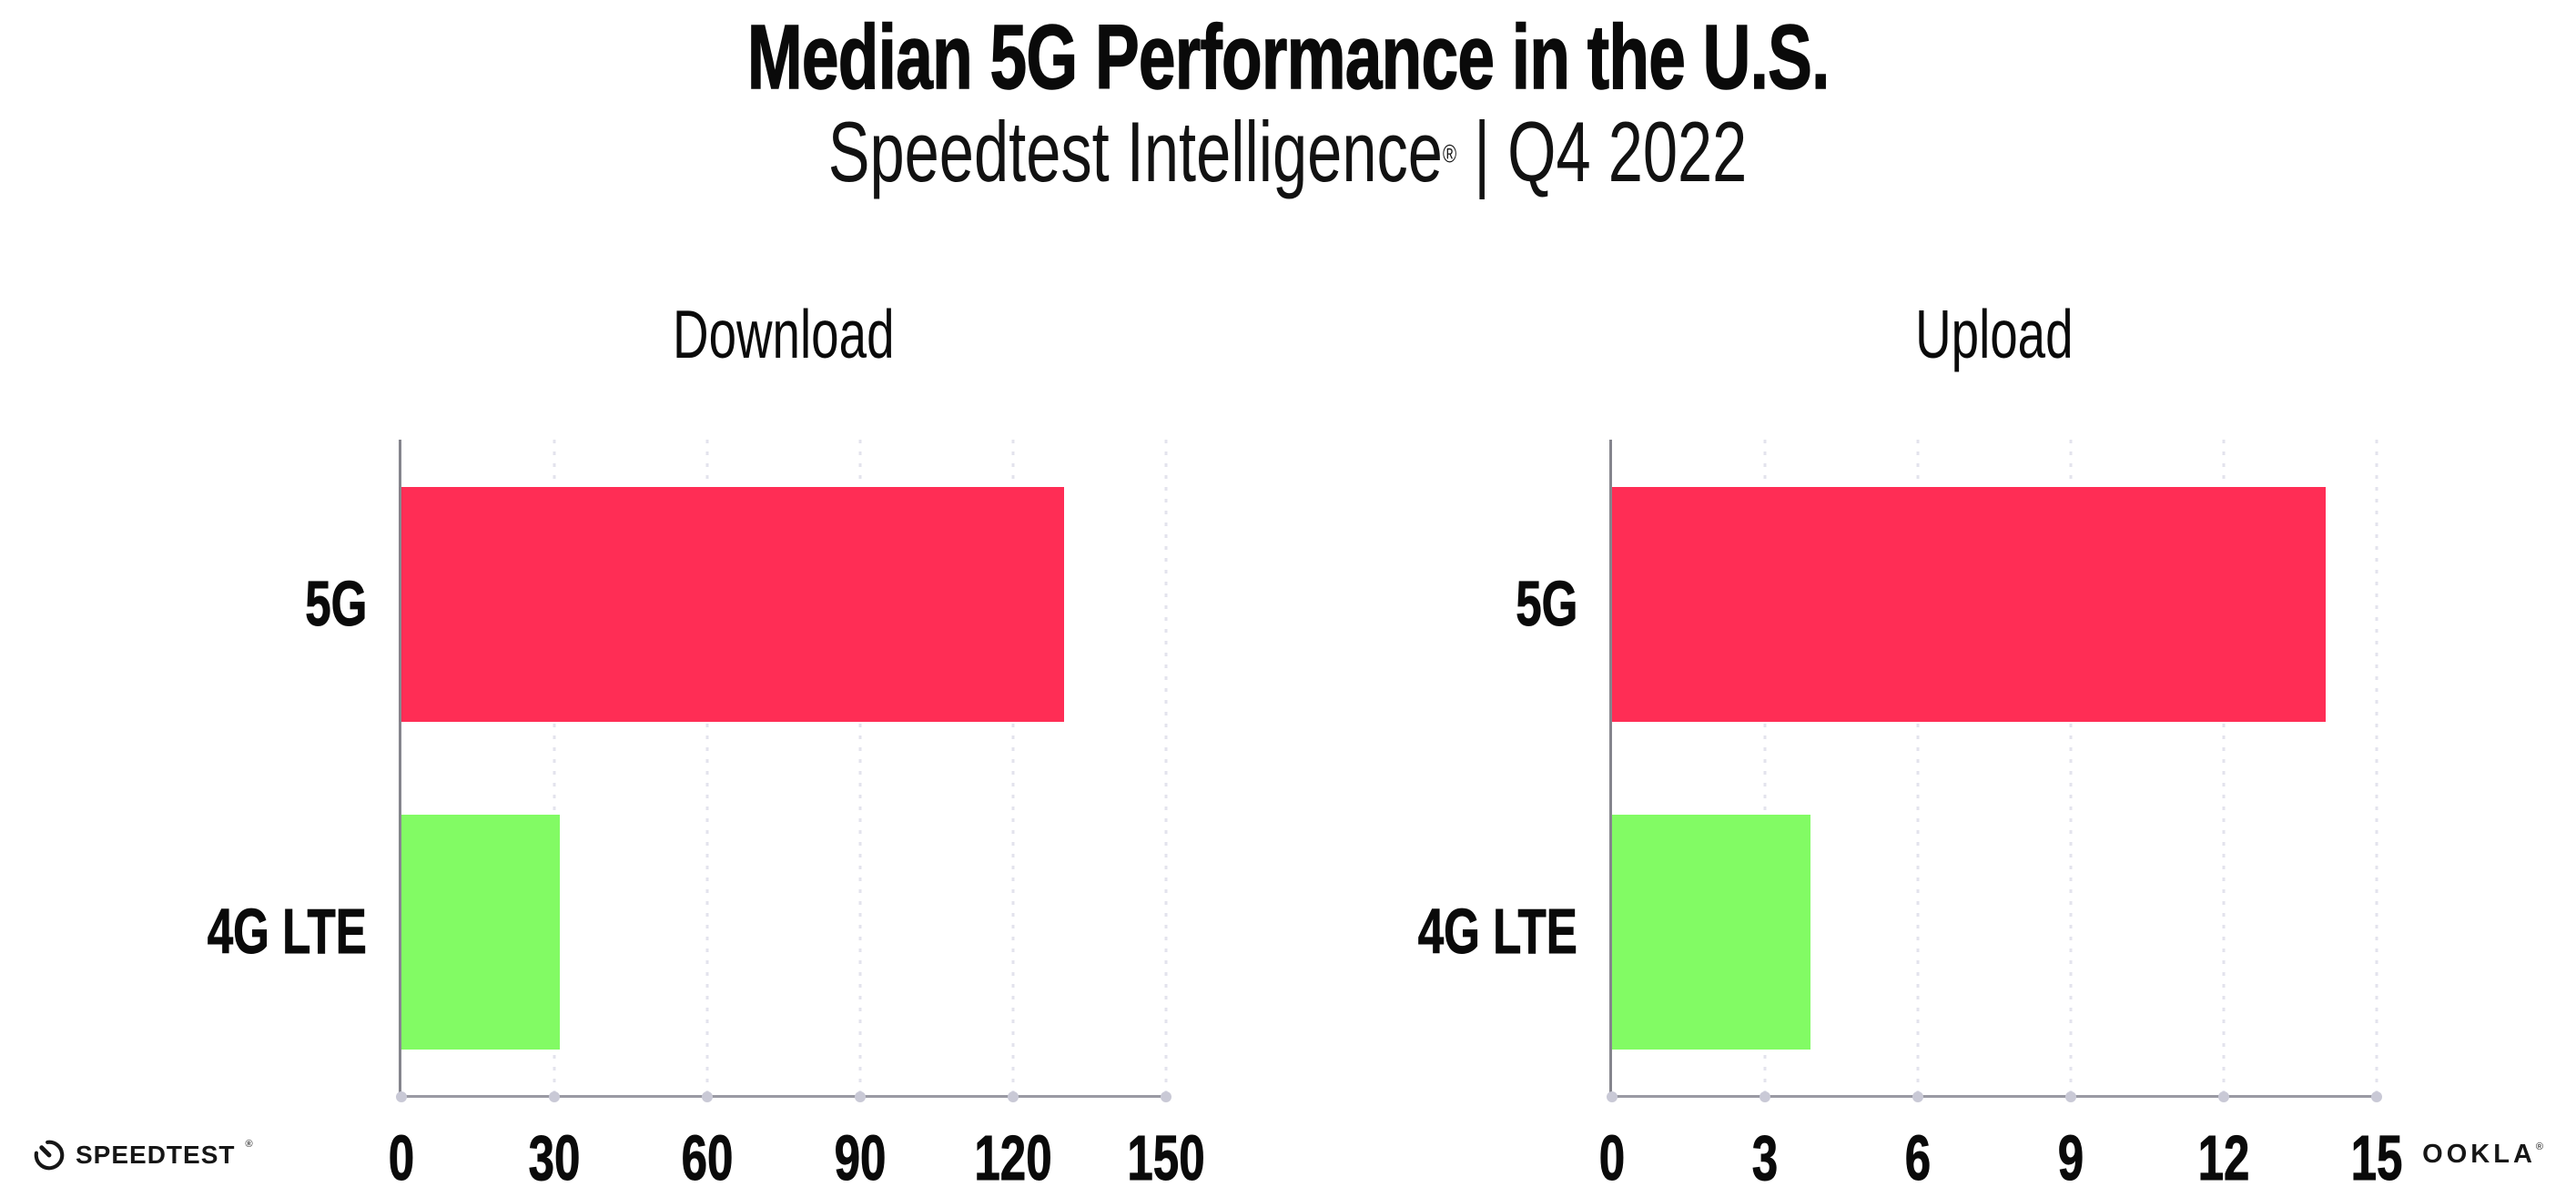 The height and width of the screenshot is (1197, 2576). I want to click on x-tick-inner: 6Mbps, so click(1918, 1146).